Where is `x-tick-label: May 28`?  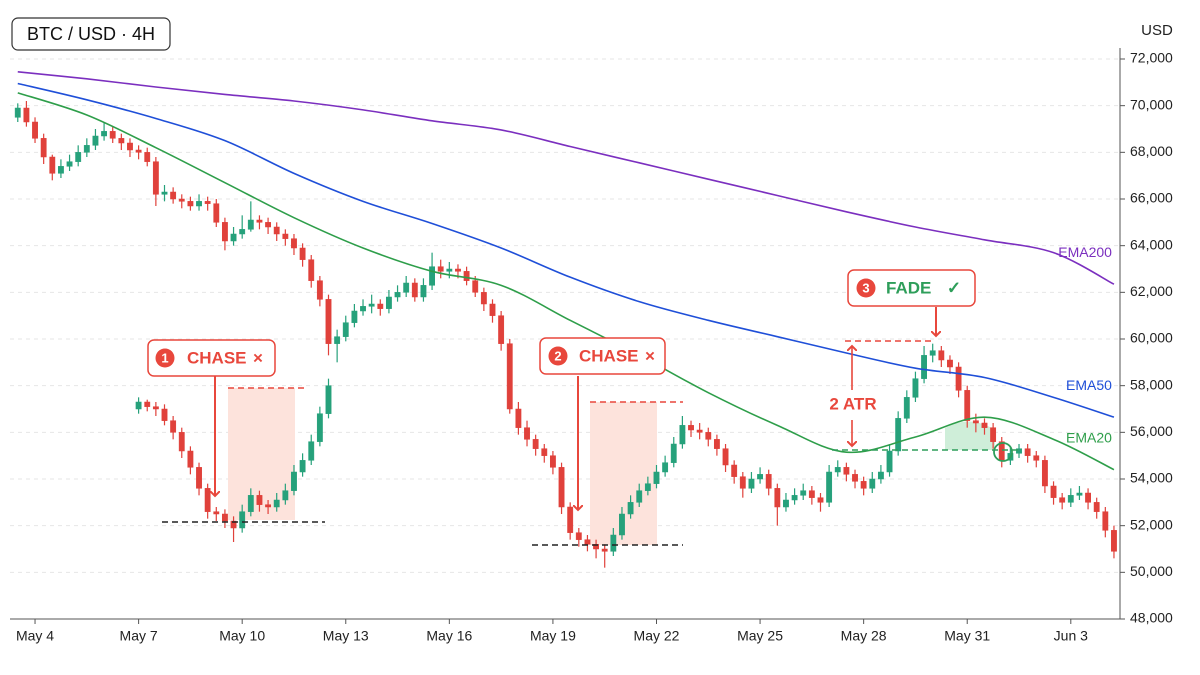 x-tick-label: May 28 is located at coordinates (864, 636).